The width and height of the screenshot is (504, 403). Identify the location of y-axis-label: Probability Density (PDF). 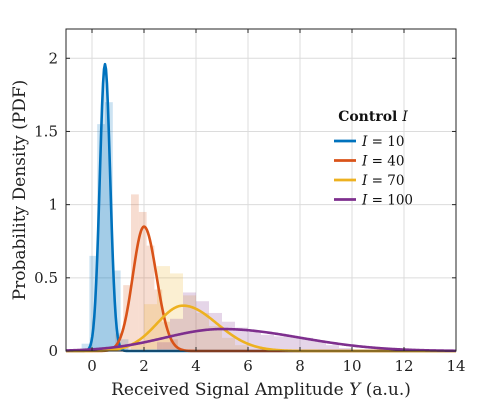
(20, 190).